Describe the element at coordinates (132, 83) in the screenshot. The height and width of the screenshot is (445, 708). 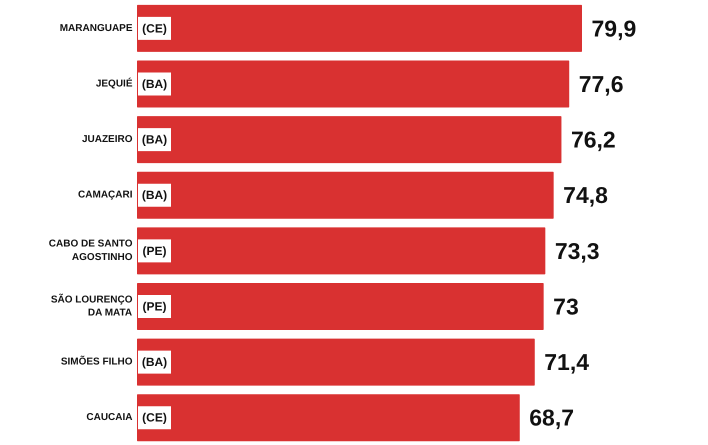
I see `category-label: JEQUIÉ (BA)` at that location.